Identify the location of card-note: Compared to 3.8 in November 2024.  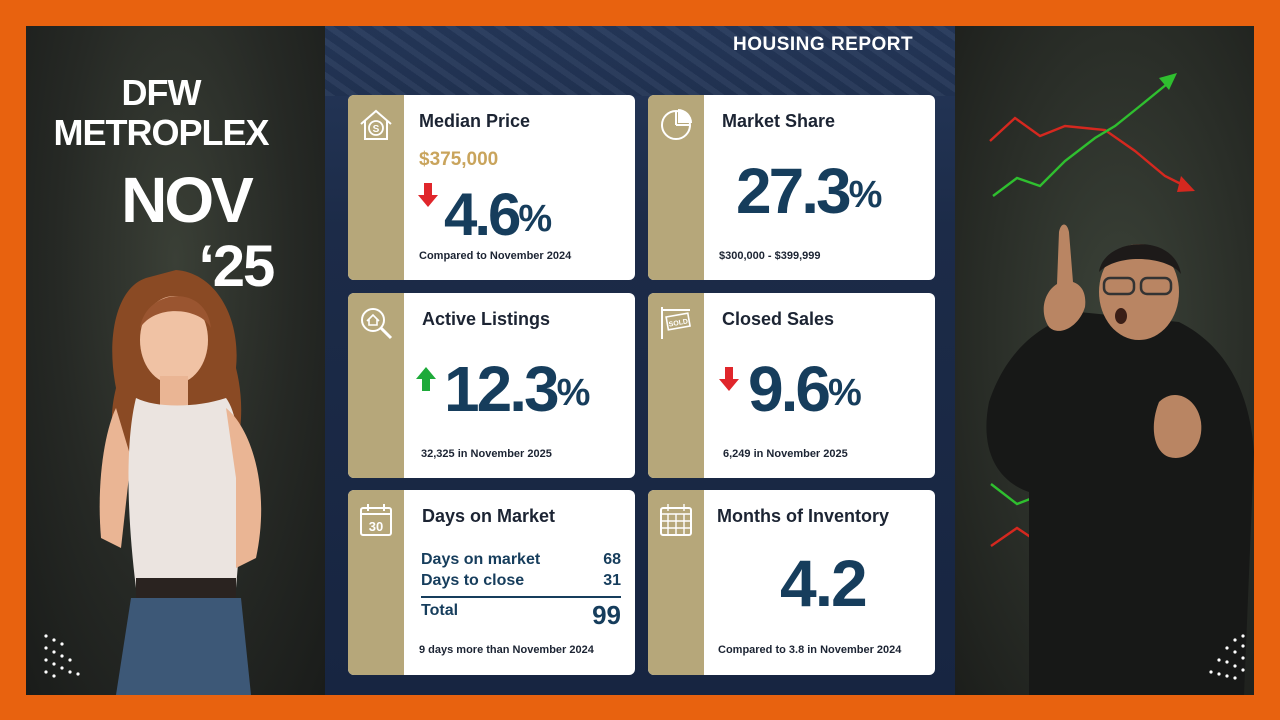
(810, 650).